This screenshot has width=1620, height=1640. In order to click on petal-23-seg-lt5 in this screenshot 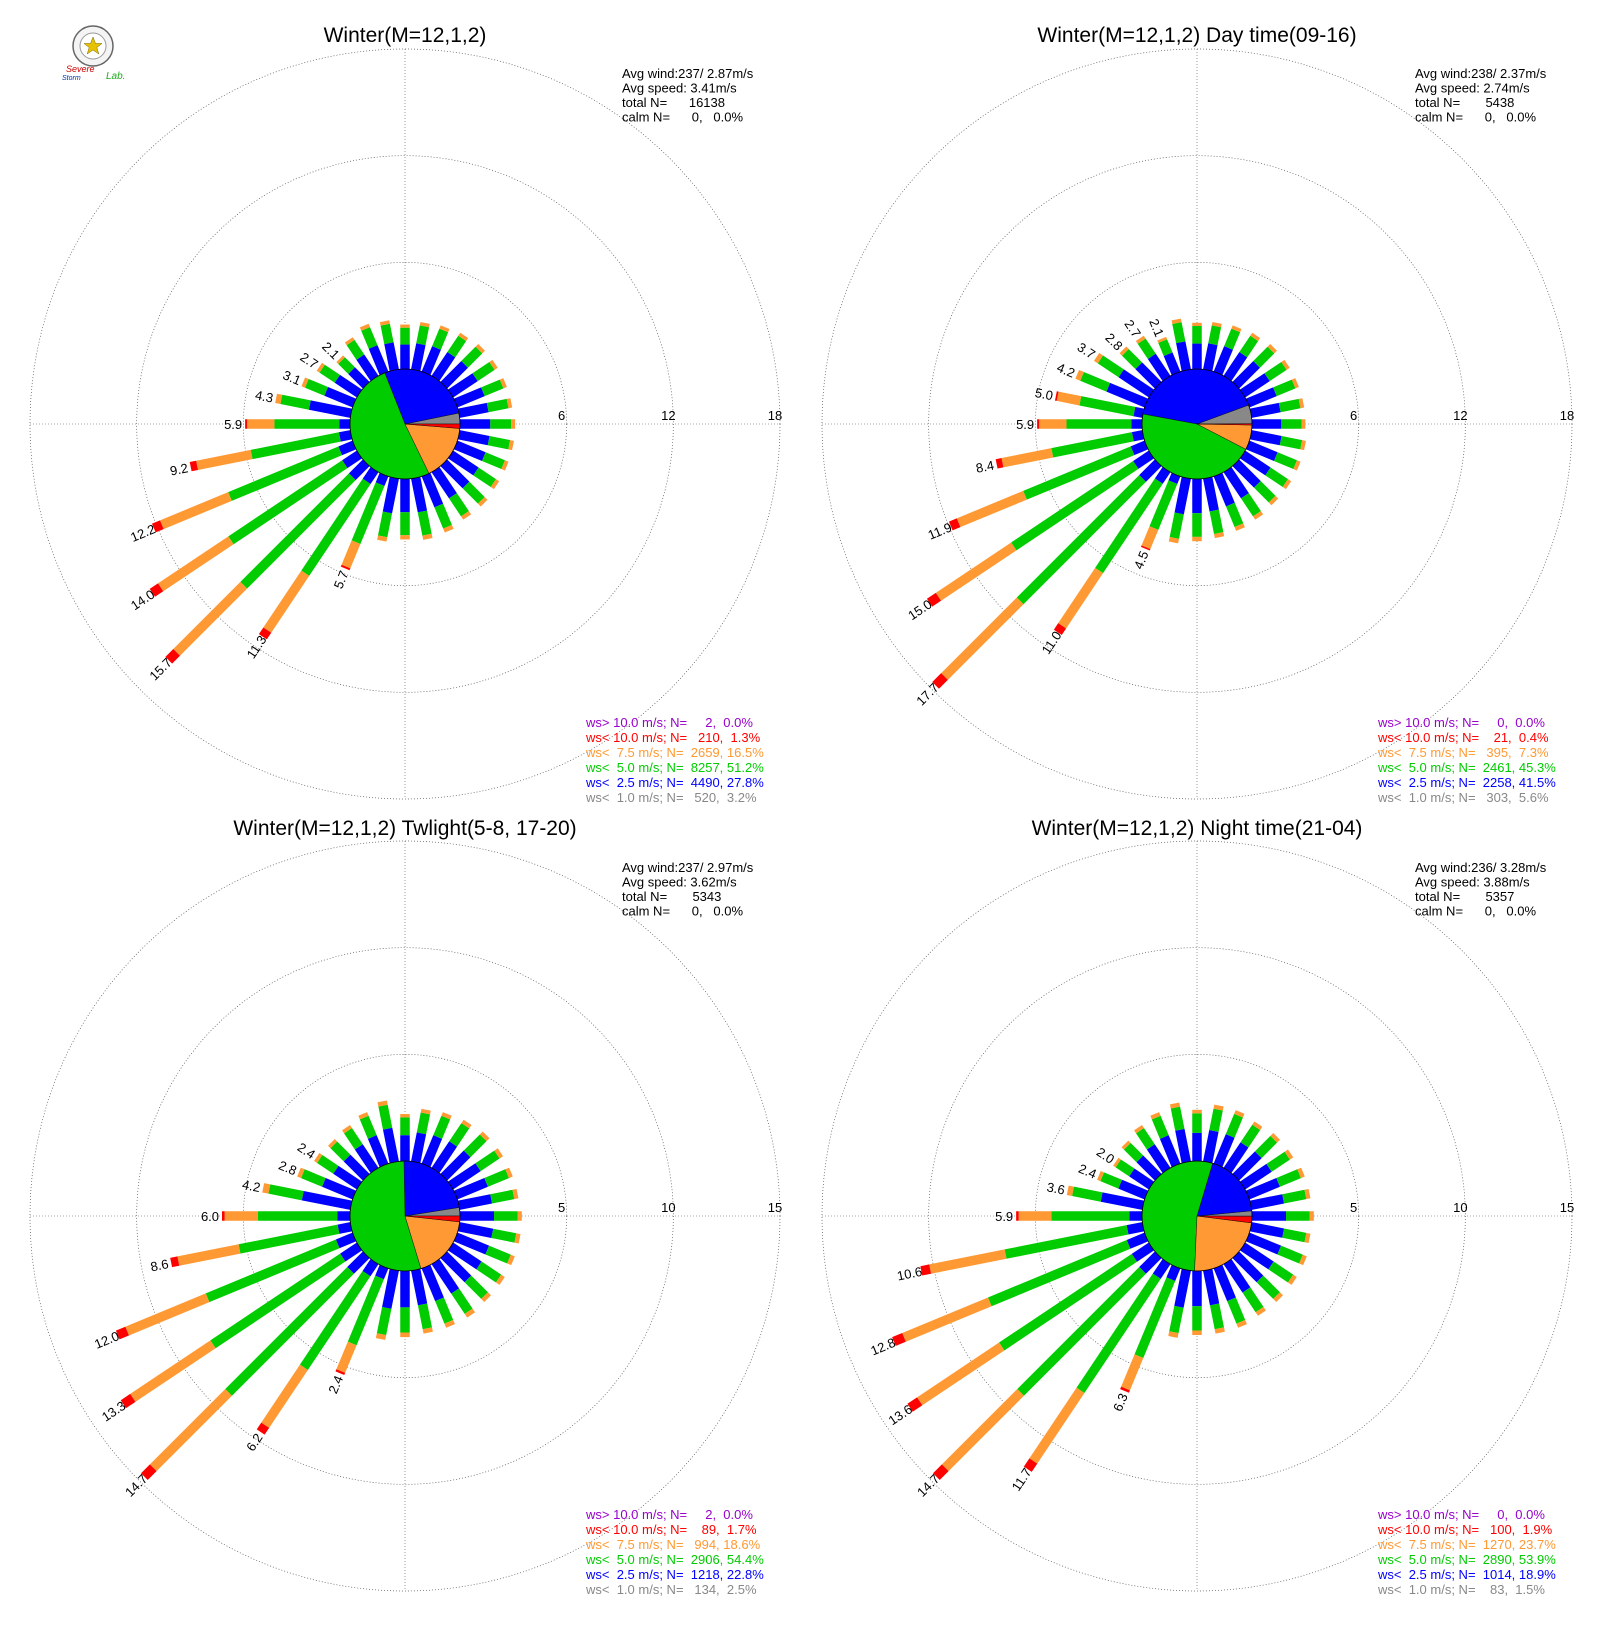, I will do `click(285, 473)`.